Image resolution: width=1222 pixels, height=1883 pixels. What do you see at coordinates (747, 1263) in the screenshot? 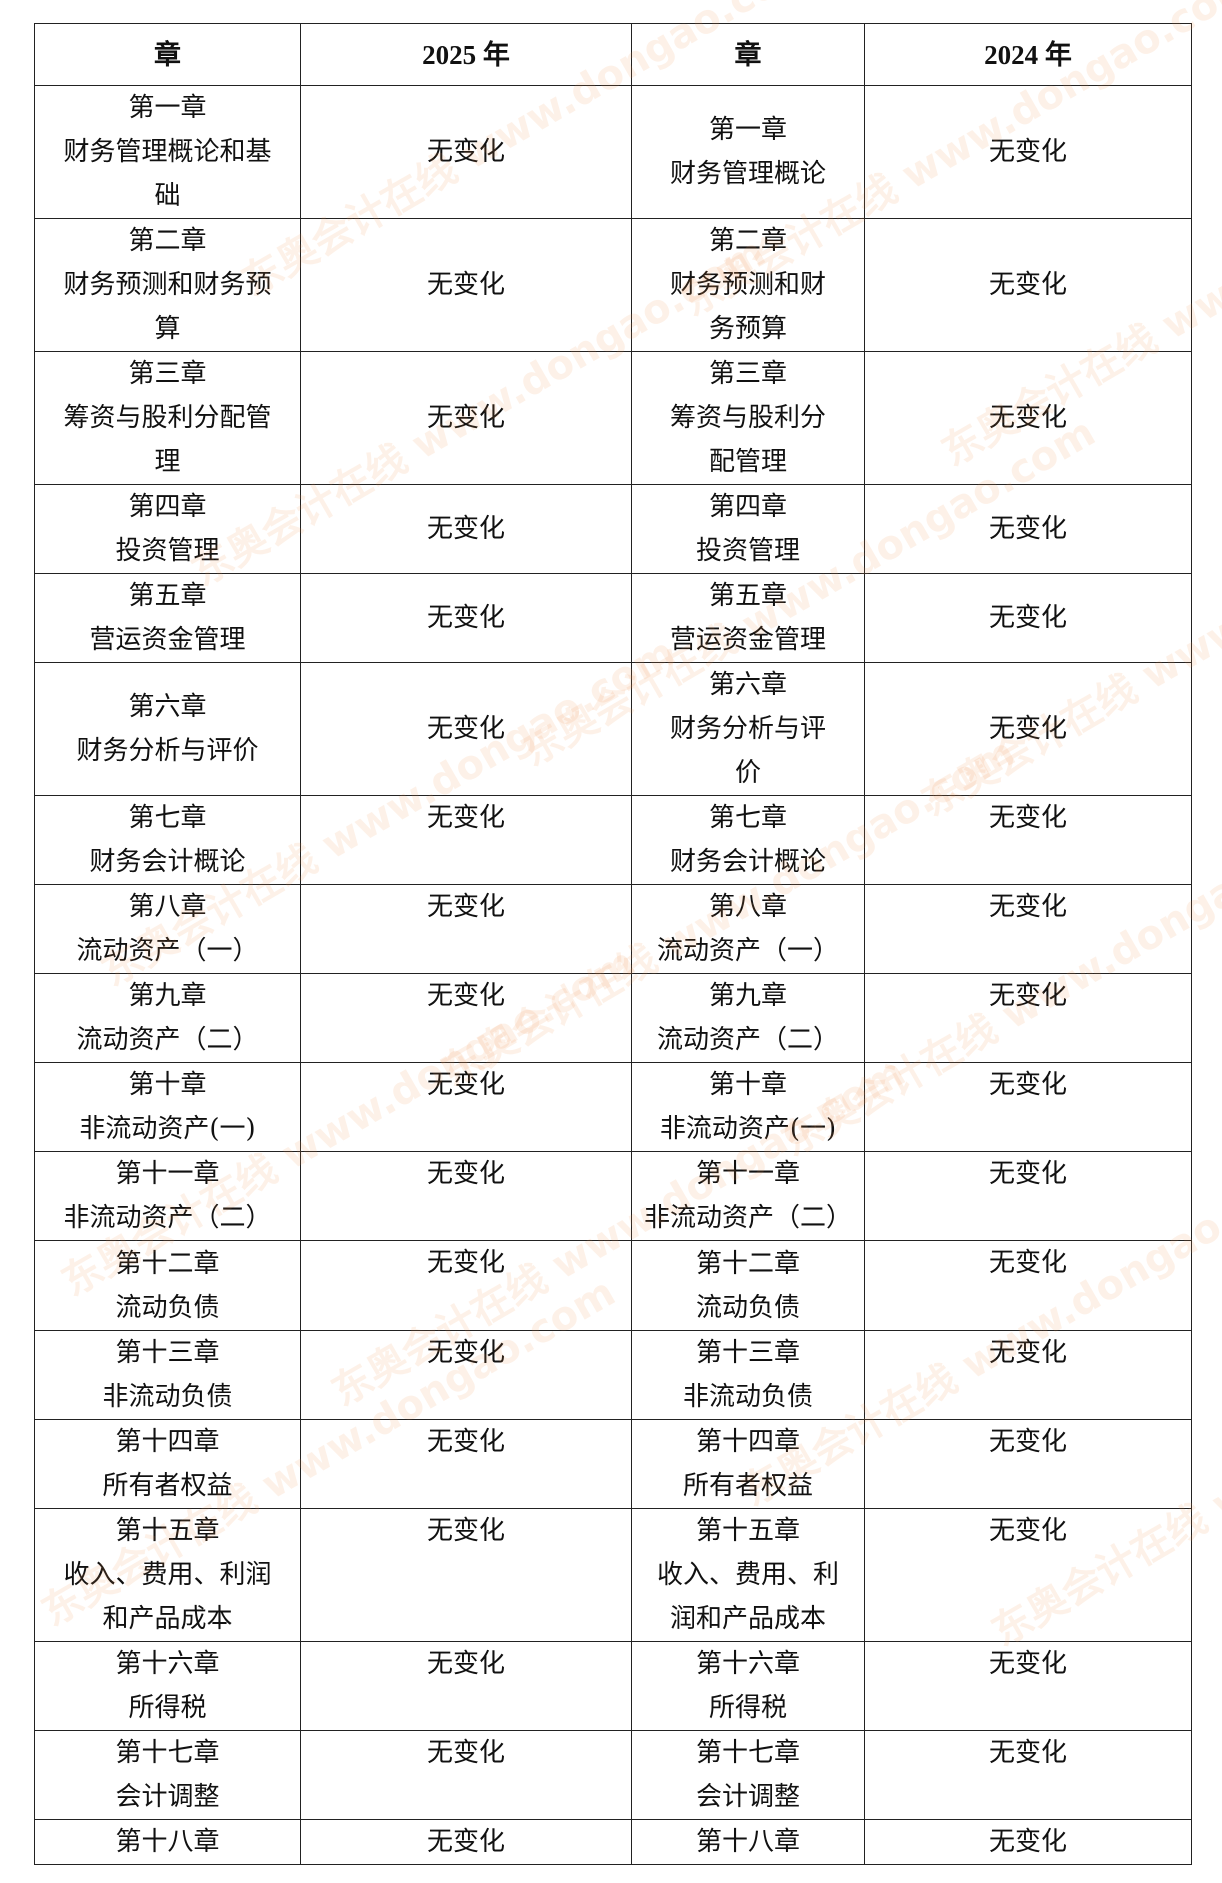
I see `chapter-title-line: 第十二章` at bounding box center [747, 1263].